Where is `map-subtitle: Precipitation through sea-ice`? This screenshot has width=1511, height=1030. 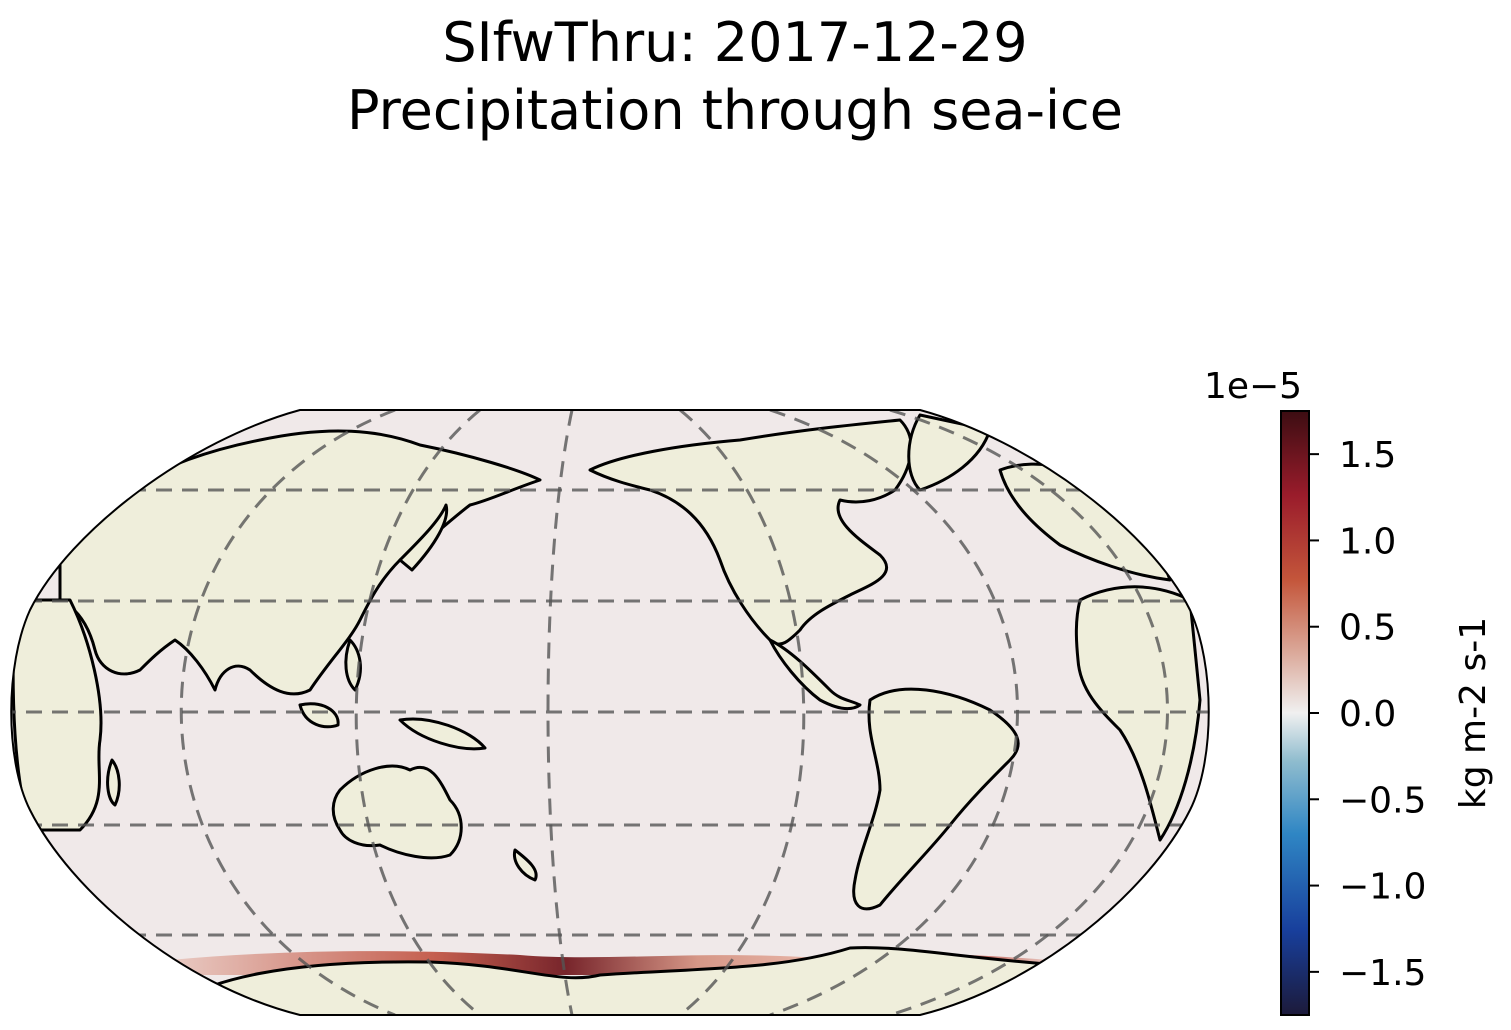
map-subtitle: Precipitation through sea-ice is located at coordinates (735, 110).